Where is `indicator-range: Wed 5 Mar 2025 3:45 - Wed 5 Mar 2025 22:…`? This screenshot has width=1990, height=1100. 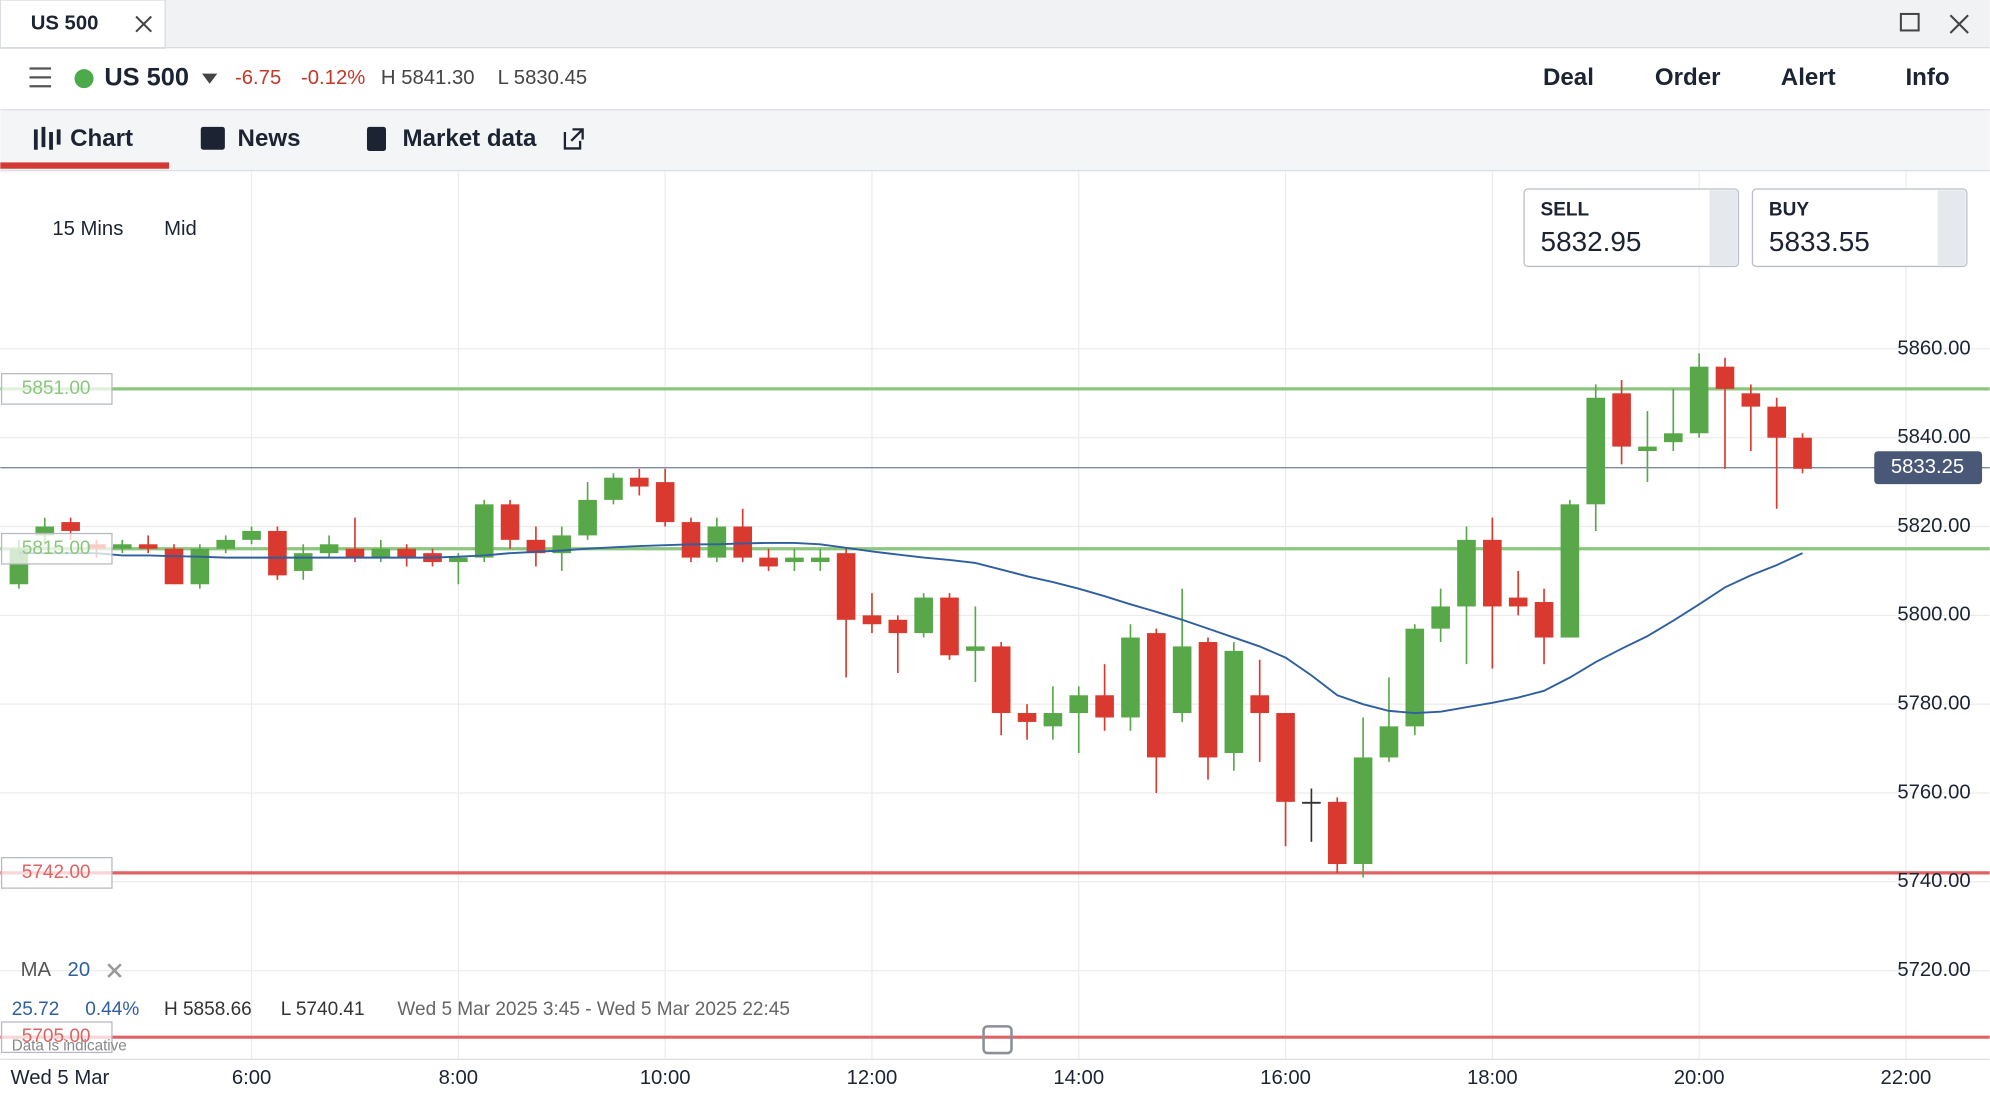 indicator-range: Wed 5 Mar 2025 3:45 - Wed 5 Mar 2025 22:… is located at coordinates (593, 1009).